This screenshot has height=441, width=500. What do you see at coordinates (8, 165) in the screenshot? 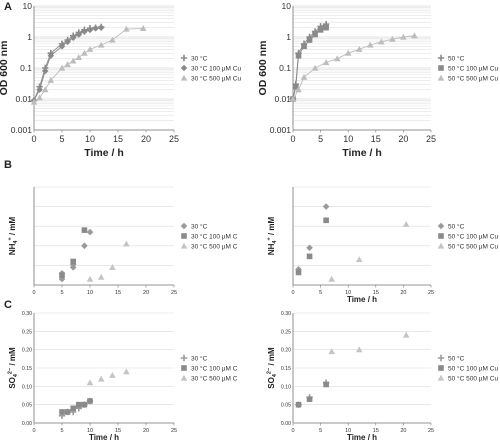
I see `panel-letter: B` at bounding box center [8, 165].